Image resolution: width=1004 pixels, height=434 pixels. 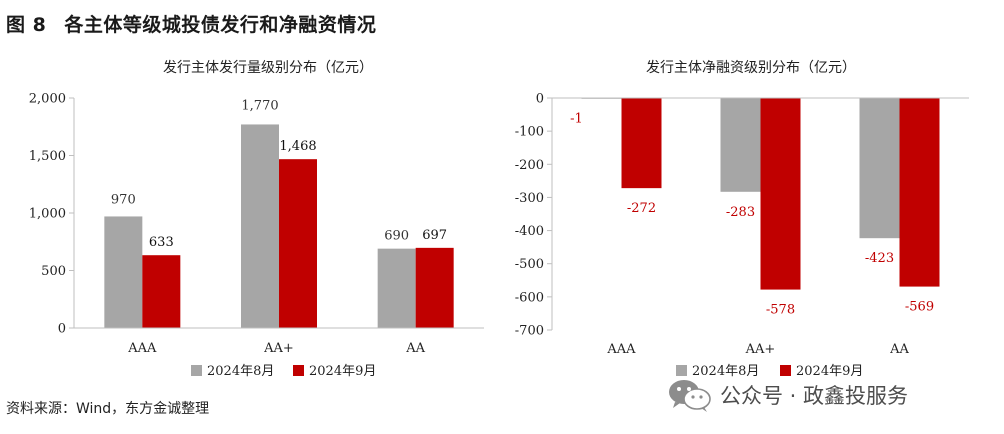 What do you see at coordinates (123, 199) in the screenshot?
I see `data-label: 970` at bounding box center [123, 199].